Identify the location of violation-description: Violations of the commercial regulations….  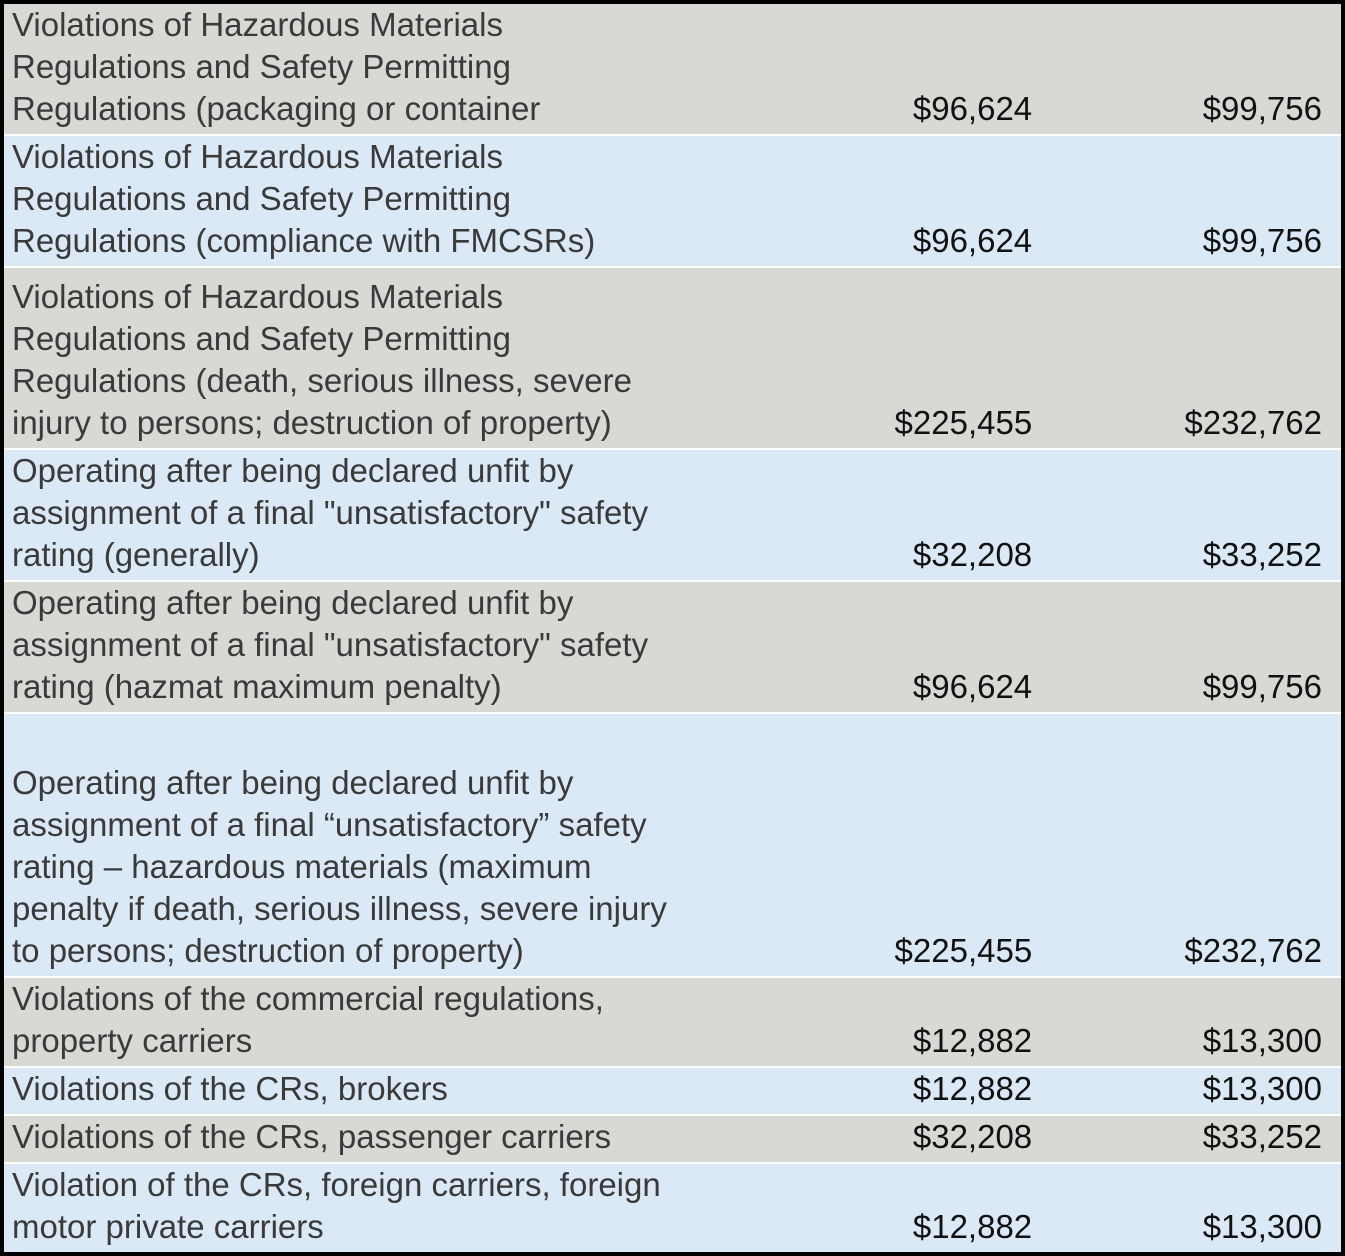
(308, 1019).